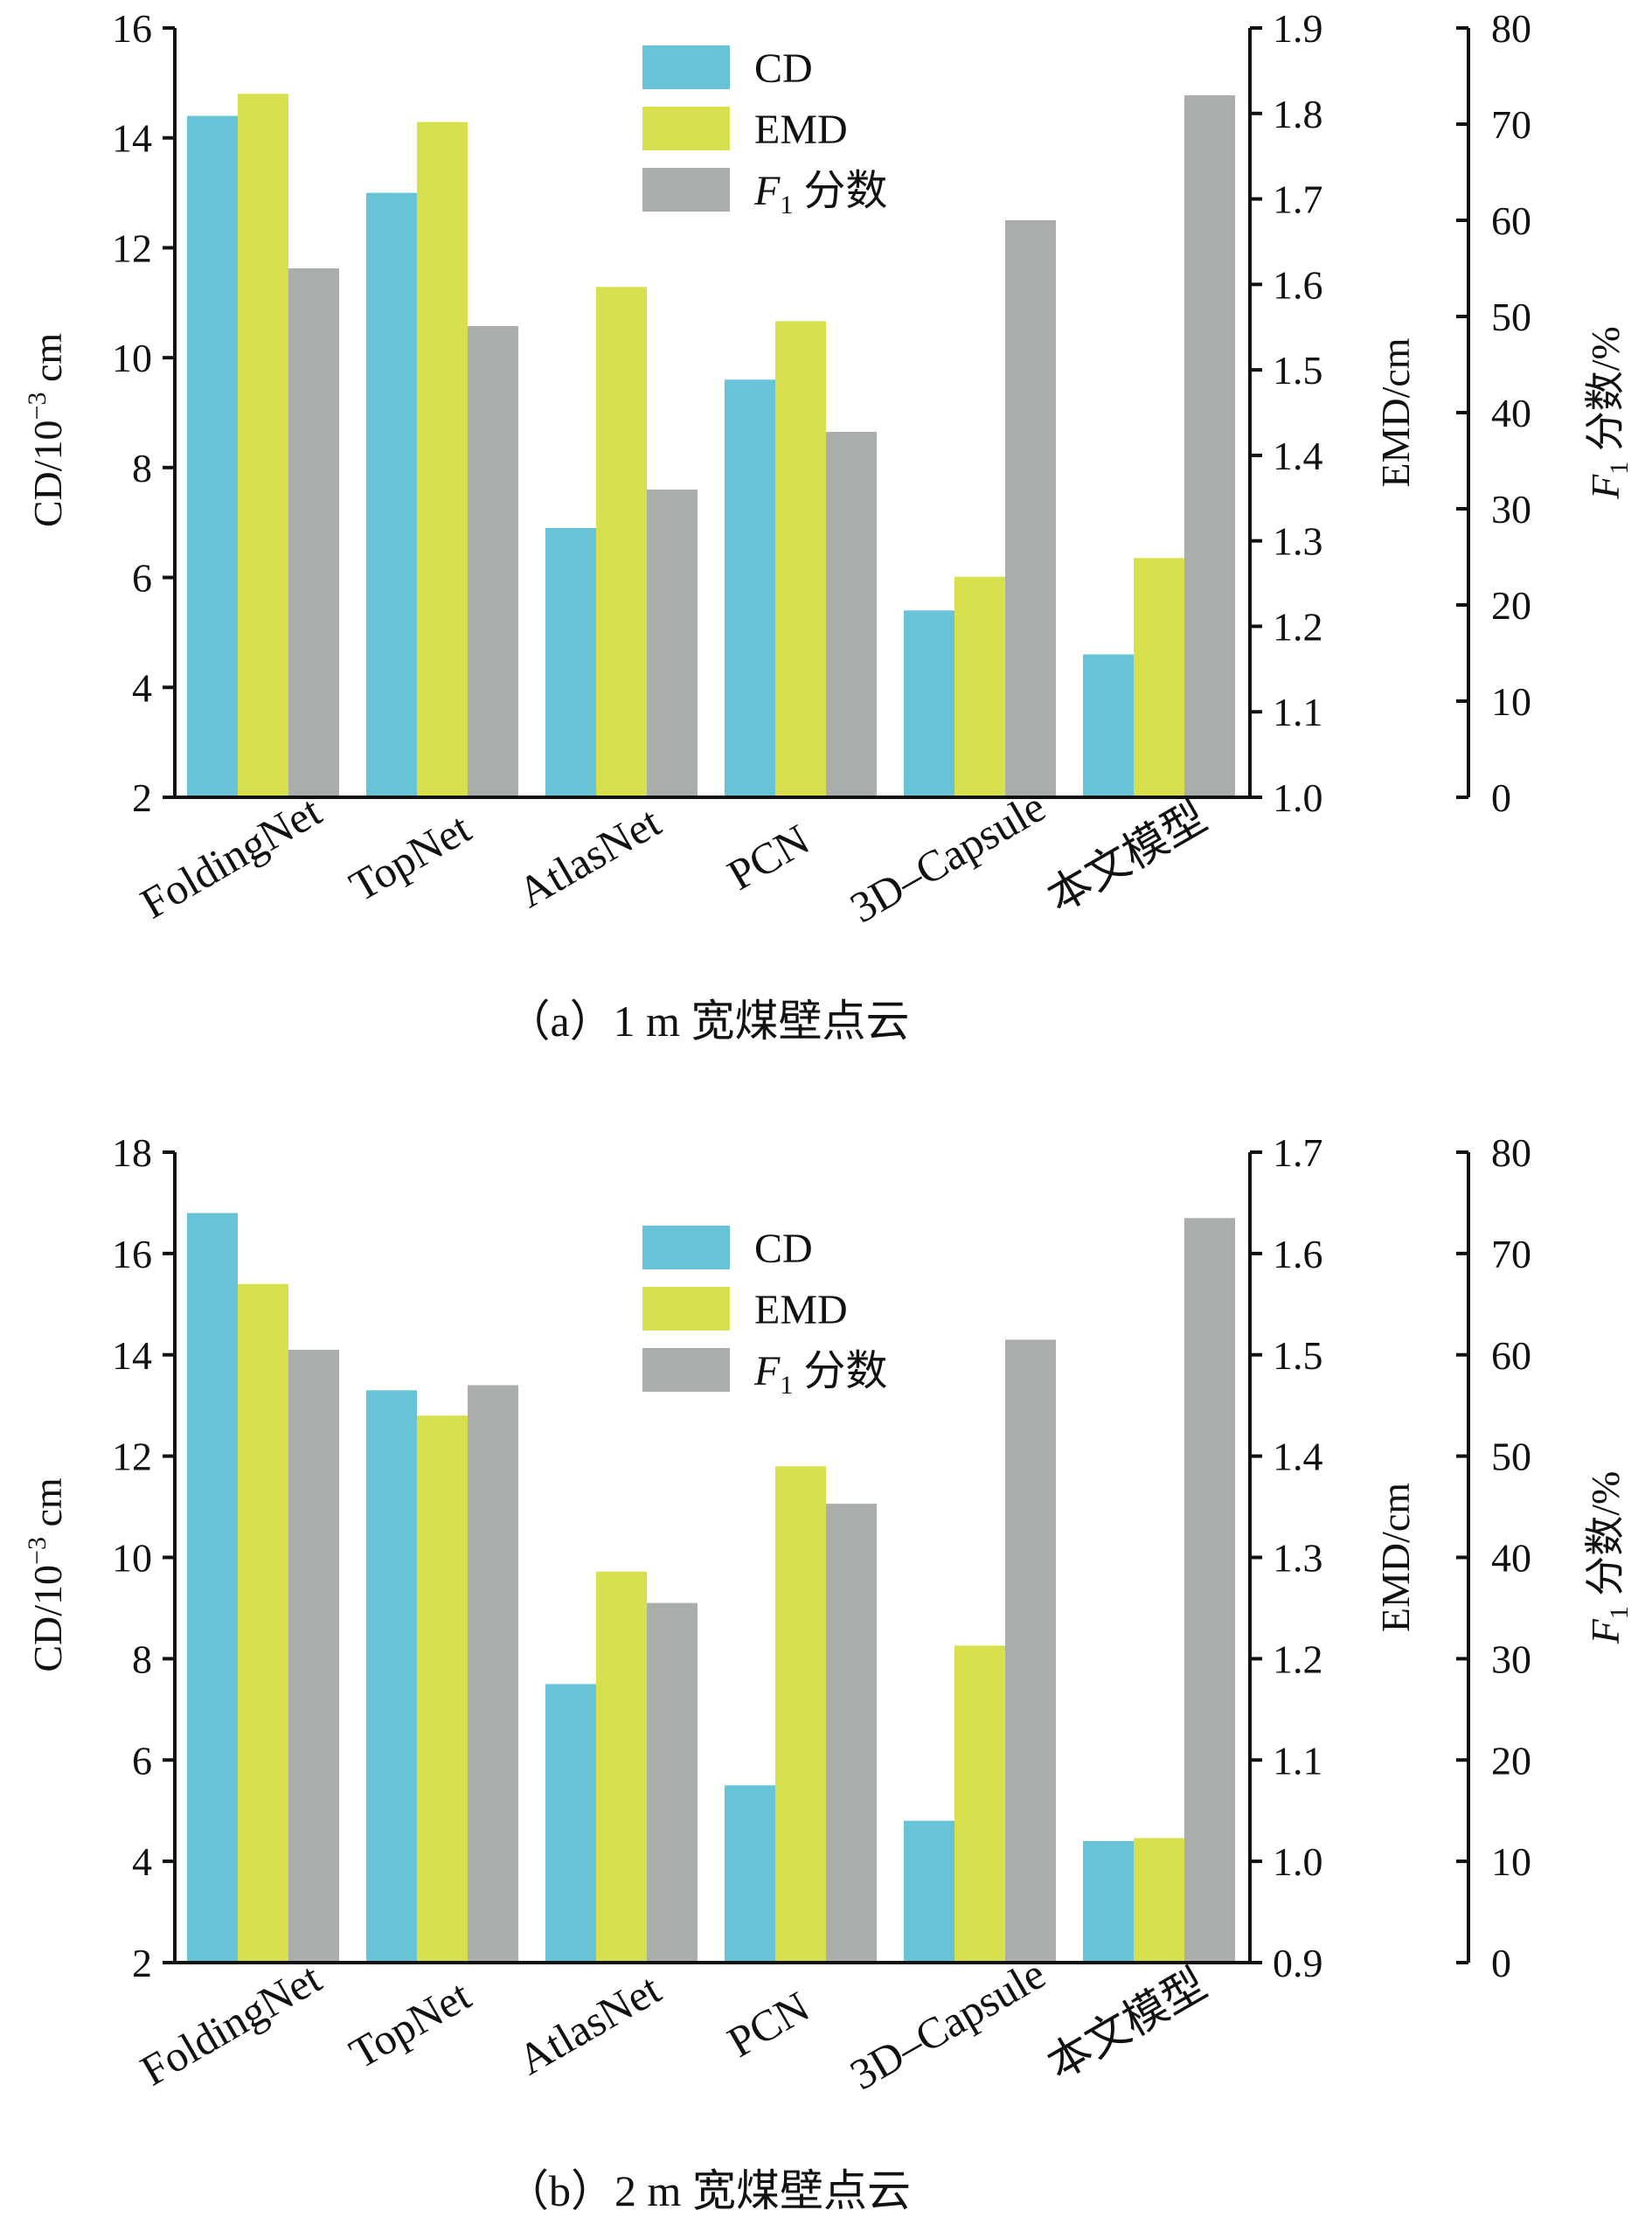 Image resolution: width=1652 pixels, height=2224 pixels. What do you see at coordinates (708, 1022) in the screenshot?
I see `figure-caption: （a）1 m 宽煤壁点云` at bounding box center [708, 1022].